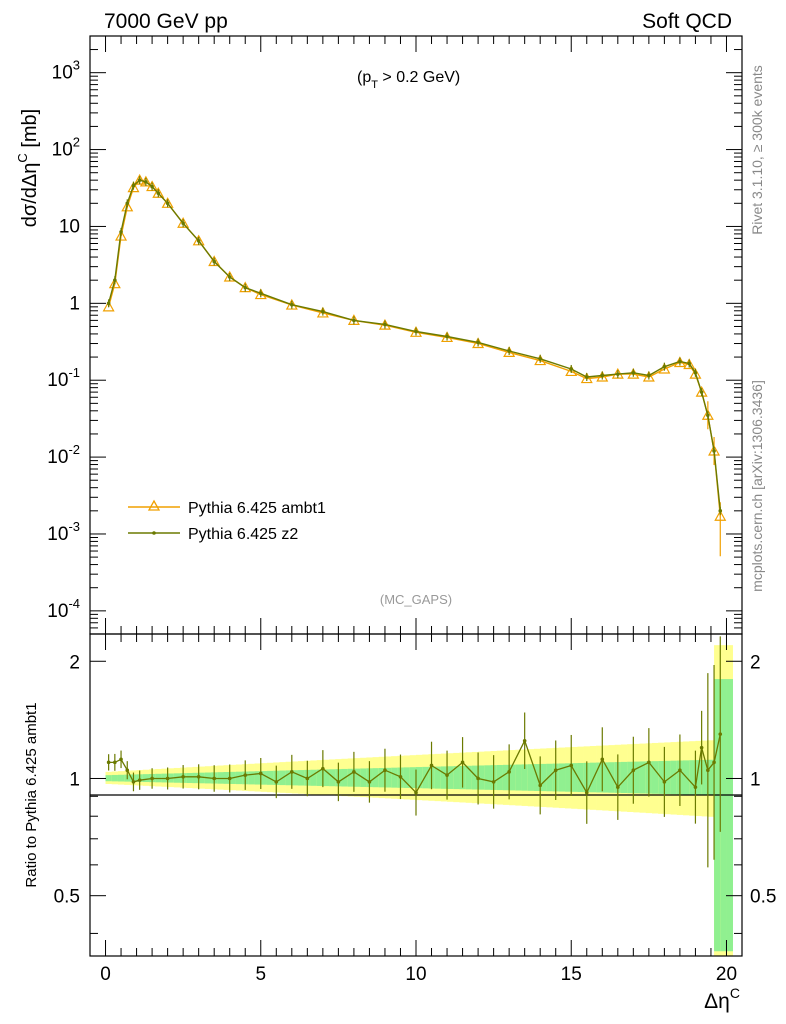 The image size is (786, 1024). What do you see at coordinates (67, 897) in the screenshot?
I see `ratio-y-tick-label-left: 0.5` at bounding box center [67, 897].